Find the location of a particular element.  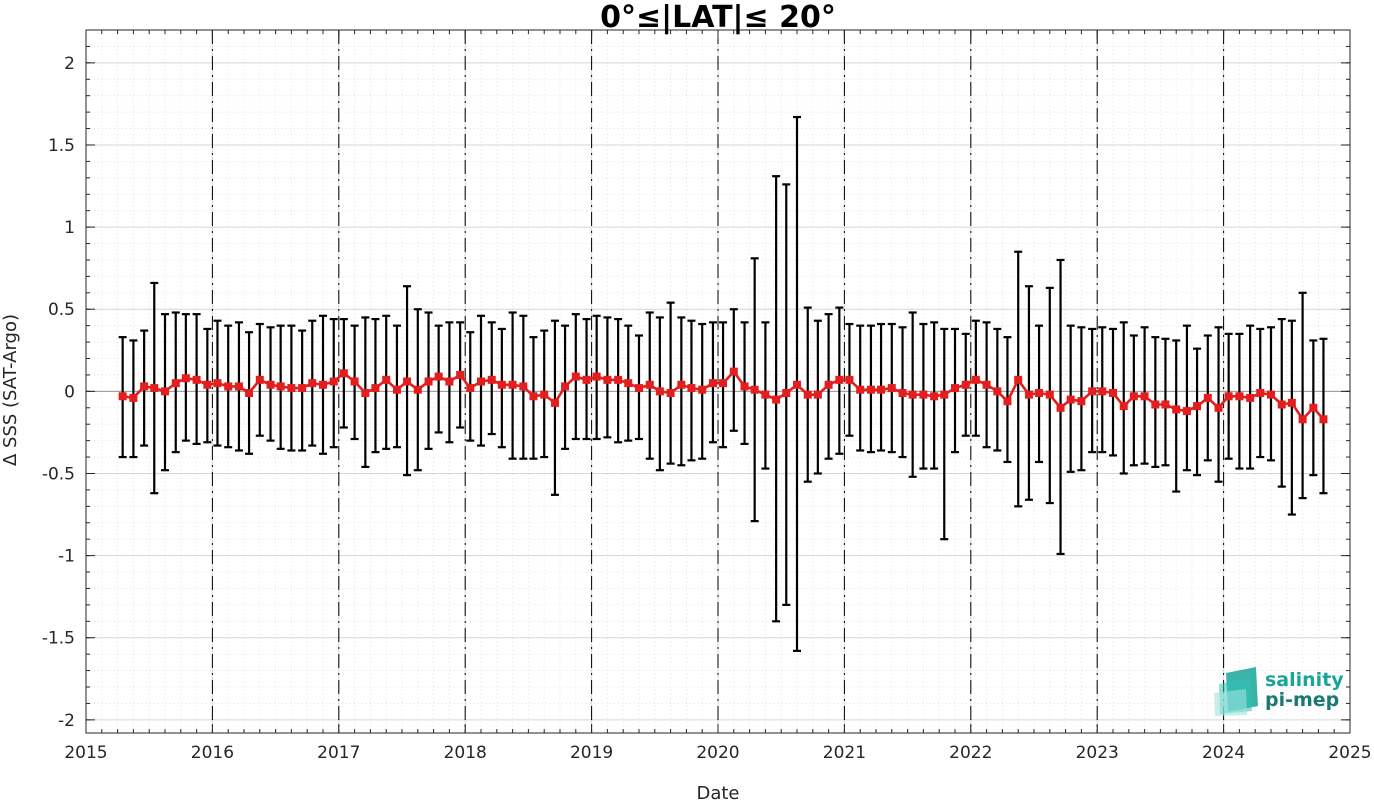

logo-text-pi-mep: pi-mep is located at coordinates (1302, 700).